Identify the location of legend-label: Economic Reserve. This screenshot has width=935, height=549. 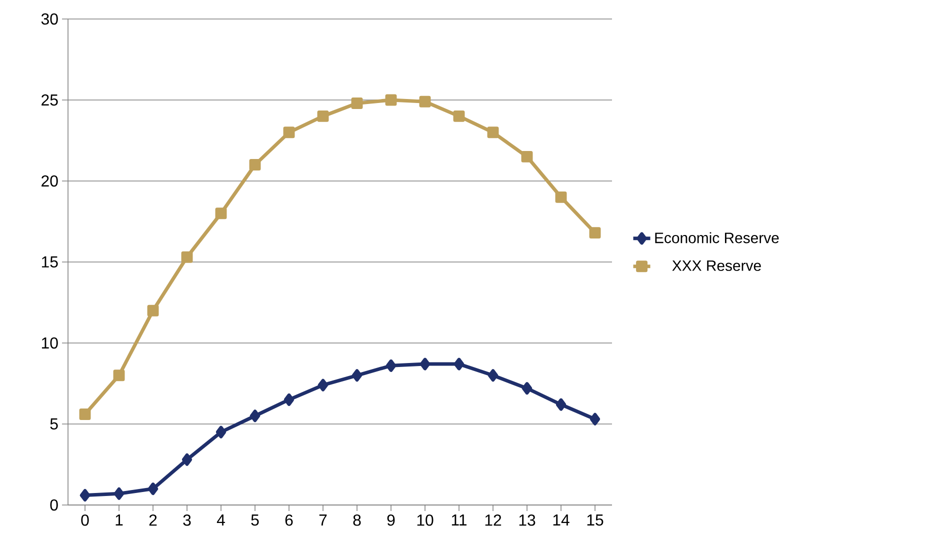
(717, 238).